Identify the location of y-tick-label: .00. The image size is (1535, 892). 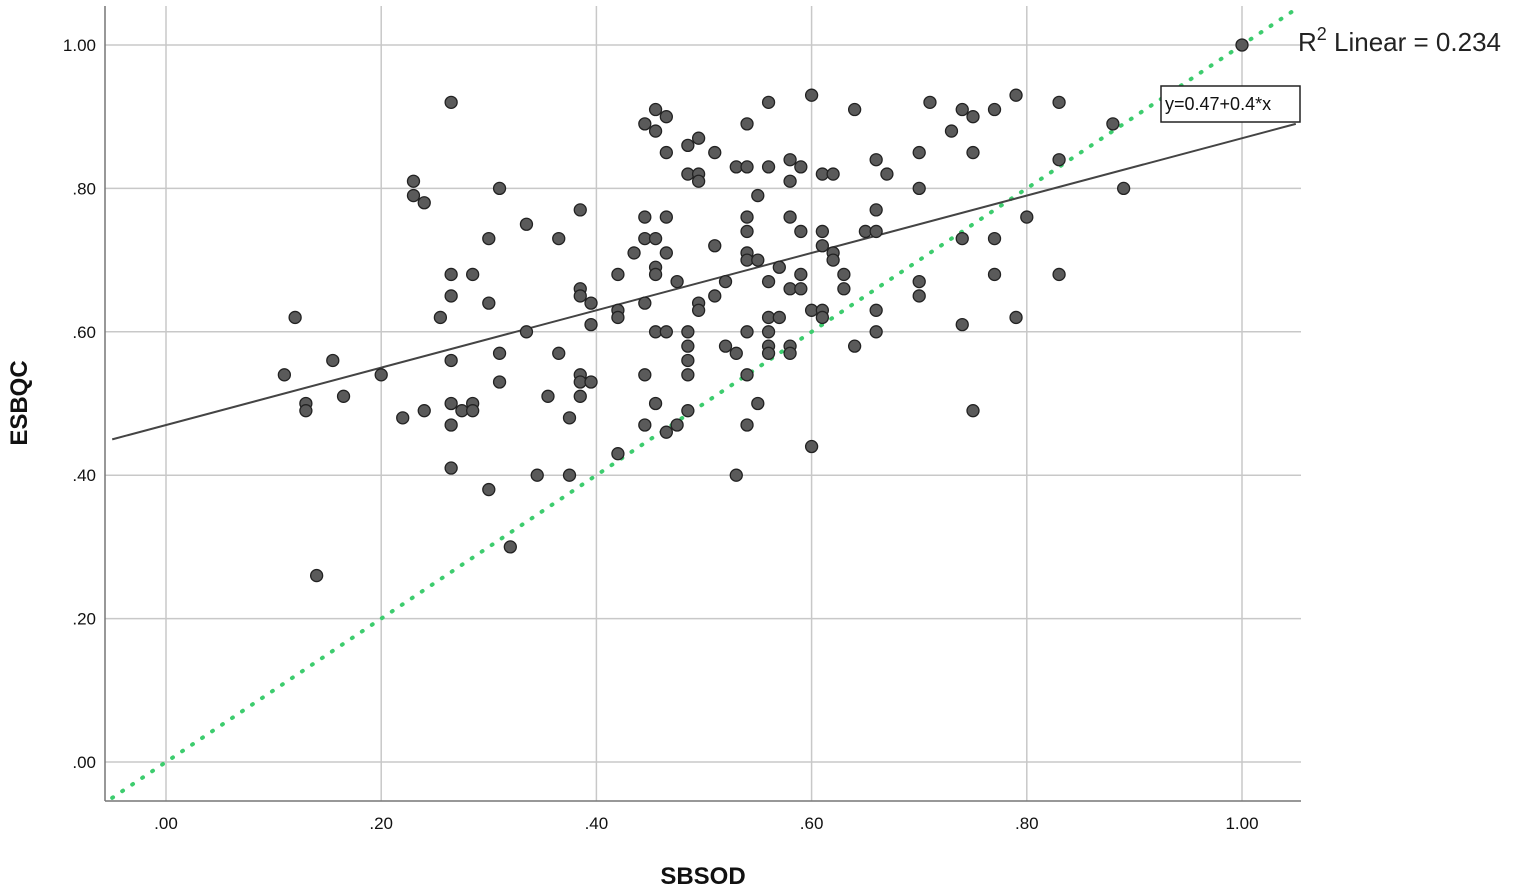
(84, 762).